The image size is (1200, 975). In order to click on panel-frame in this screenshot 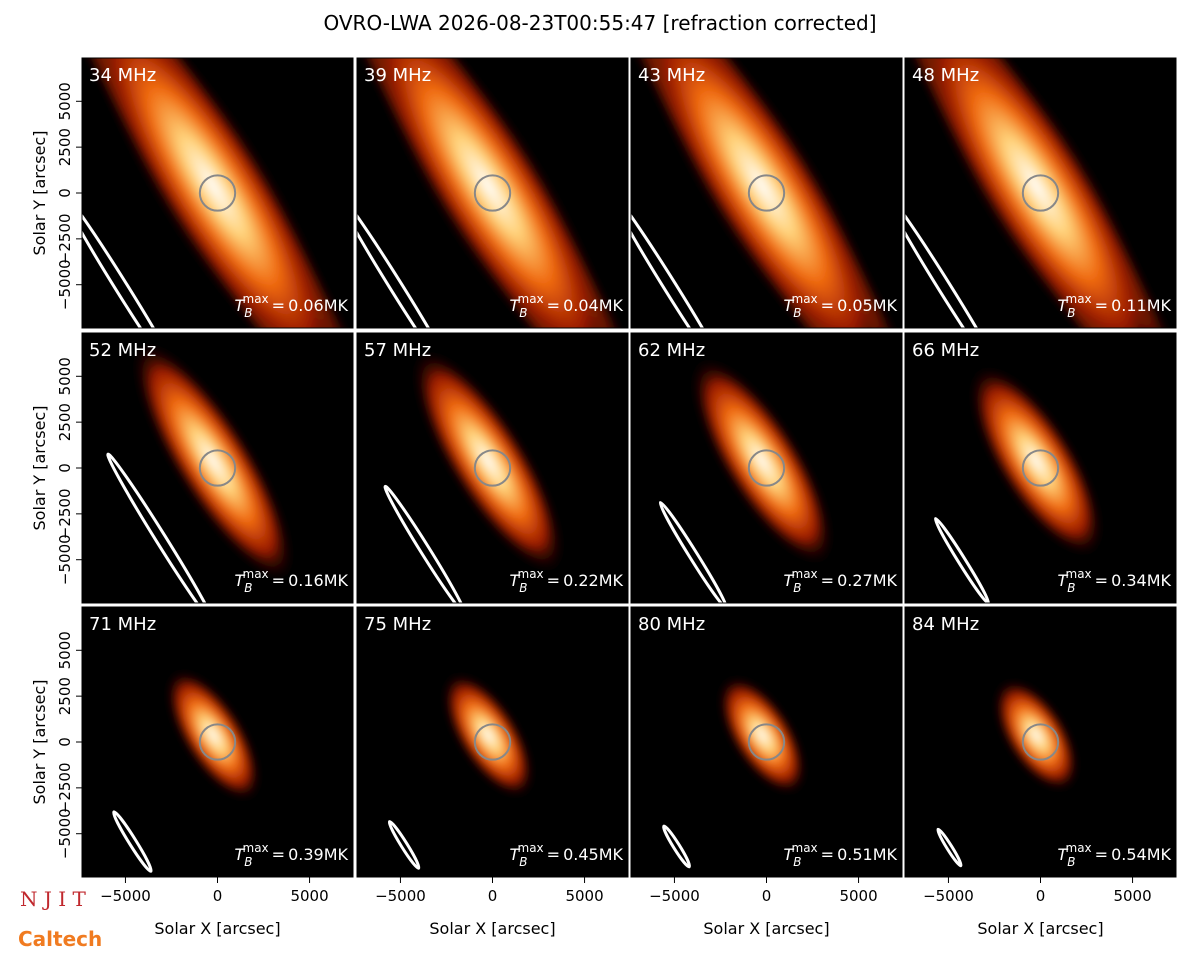, I will do `click(492, 468)`.